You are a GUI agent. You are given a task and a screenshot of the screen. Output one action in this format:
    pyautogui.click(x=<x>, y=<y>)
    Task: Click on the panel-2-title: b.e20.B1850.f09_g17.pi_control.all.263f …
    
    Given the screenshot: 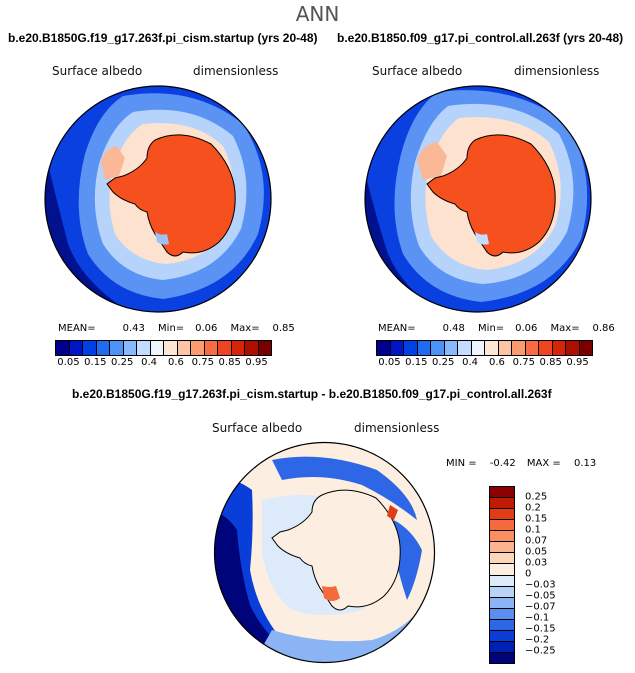 What is the action you would take?
    pyautogui.click(x=480, y=38)
    